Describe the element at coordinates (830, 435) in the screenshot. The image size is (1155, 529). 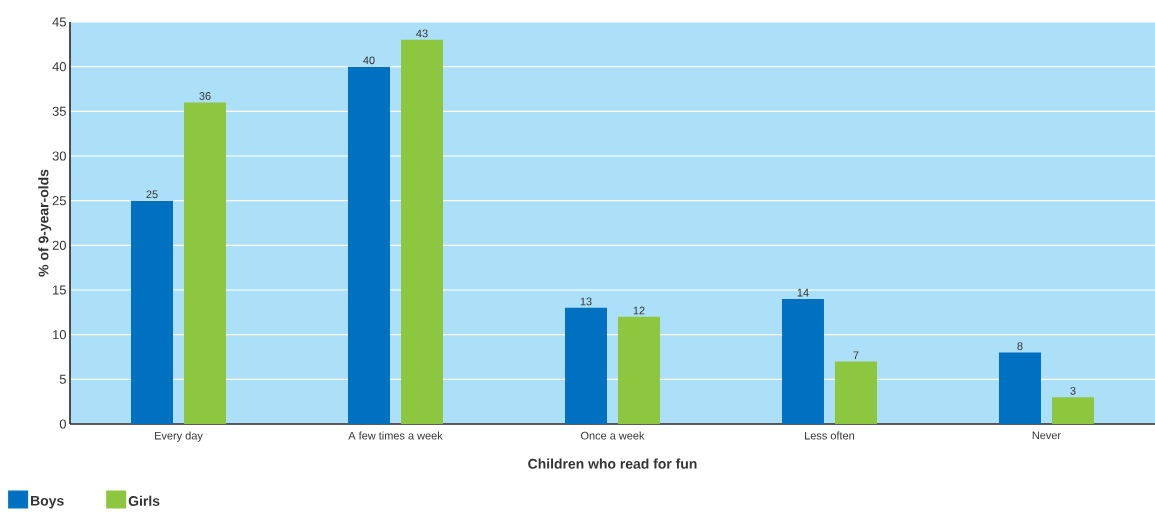
I see `x-tick-label: Less often` at that location.